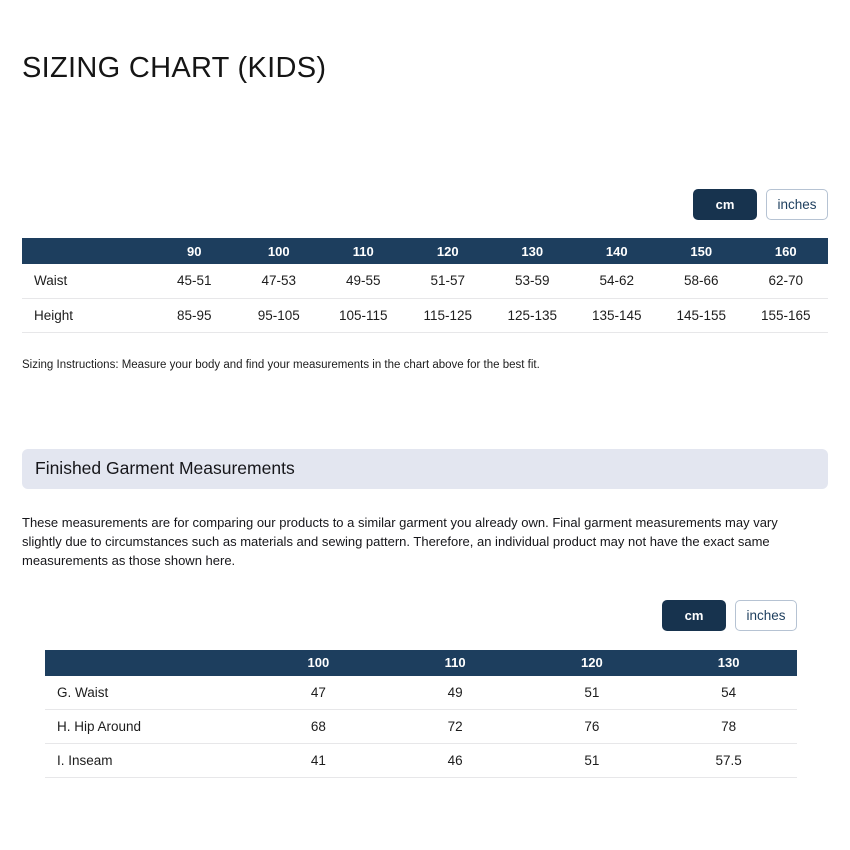 This screenshot has width=850, height=850. What do you see at coordinates (87, 315) in the screenshot?
I see `row-label: Height` at bounding box center [87, 315].